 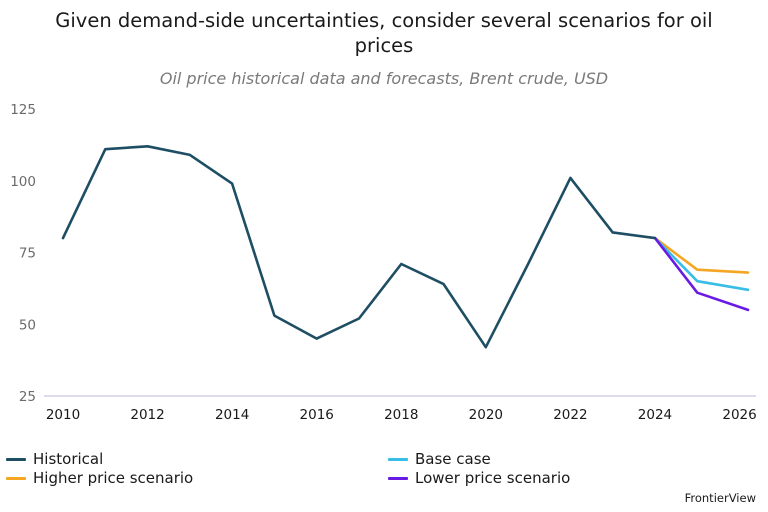 I want to click on x-tick-label: 2018, so click(x=401, y=415).